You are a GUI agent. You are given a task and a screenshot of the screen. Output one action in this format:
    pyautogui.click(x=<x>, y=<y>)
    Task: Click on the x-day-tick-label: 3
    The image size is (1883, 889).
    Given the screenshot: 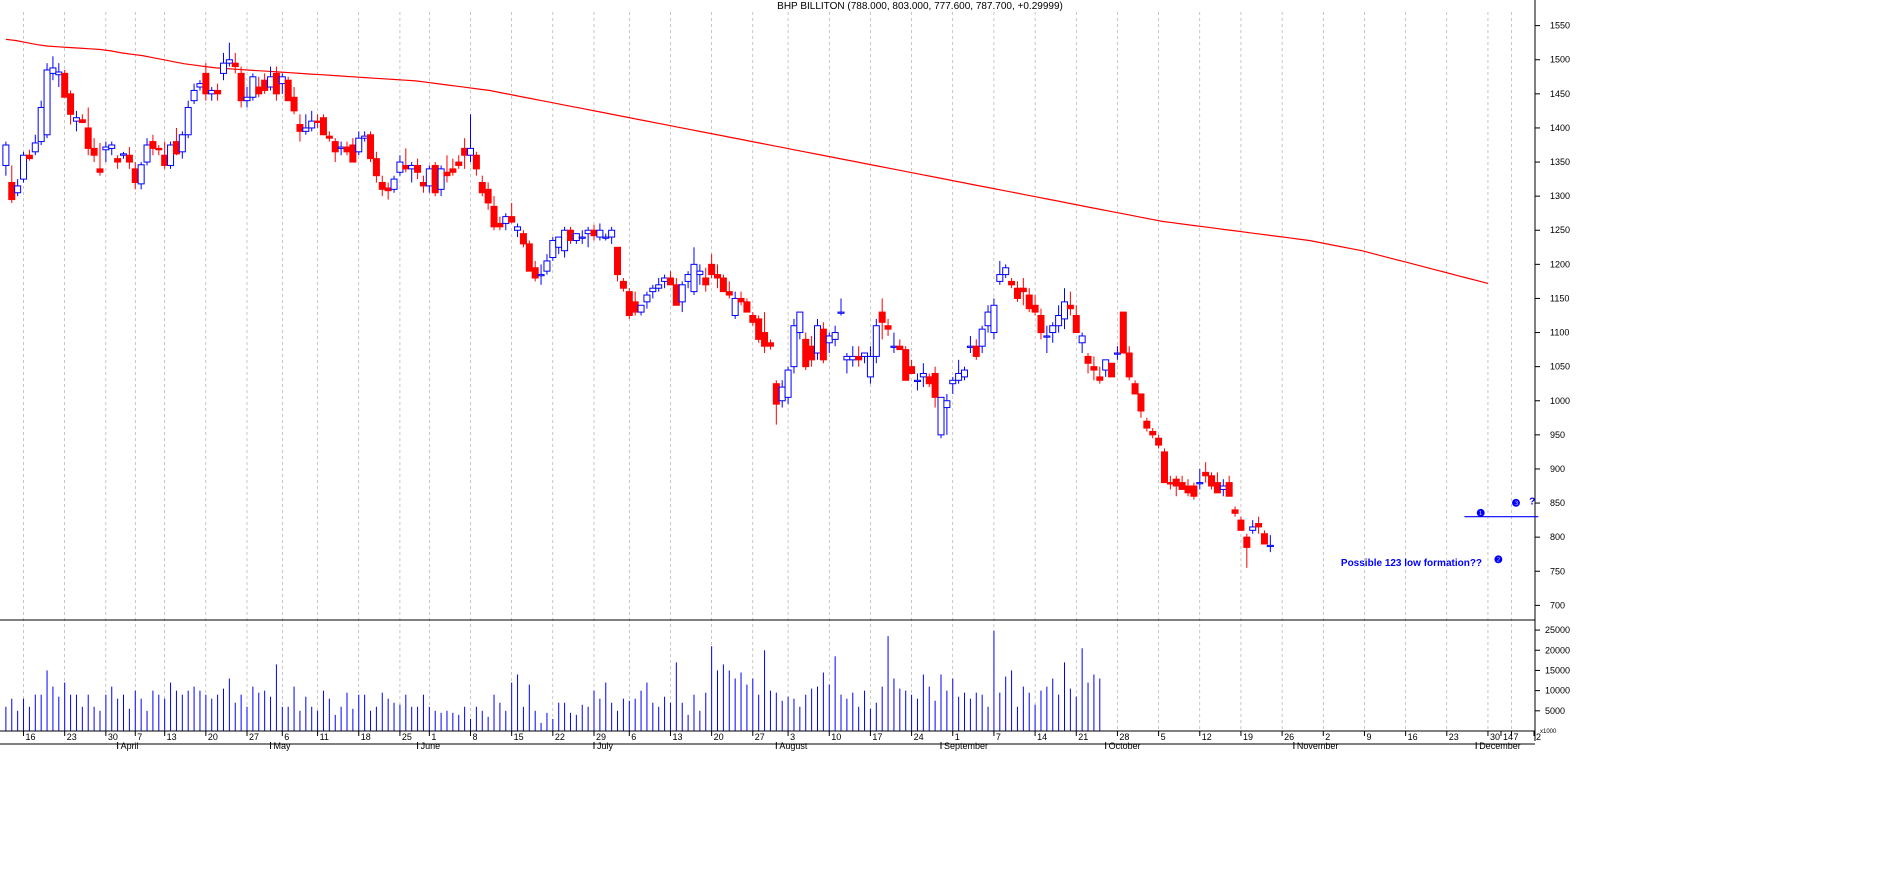 What is the action you would take?
    pyautogui.click(x=792, y=737)
    